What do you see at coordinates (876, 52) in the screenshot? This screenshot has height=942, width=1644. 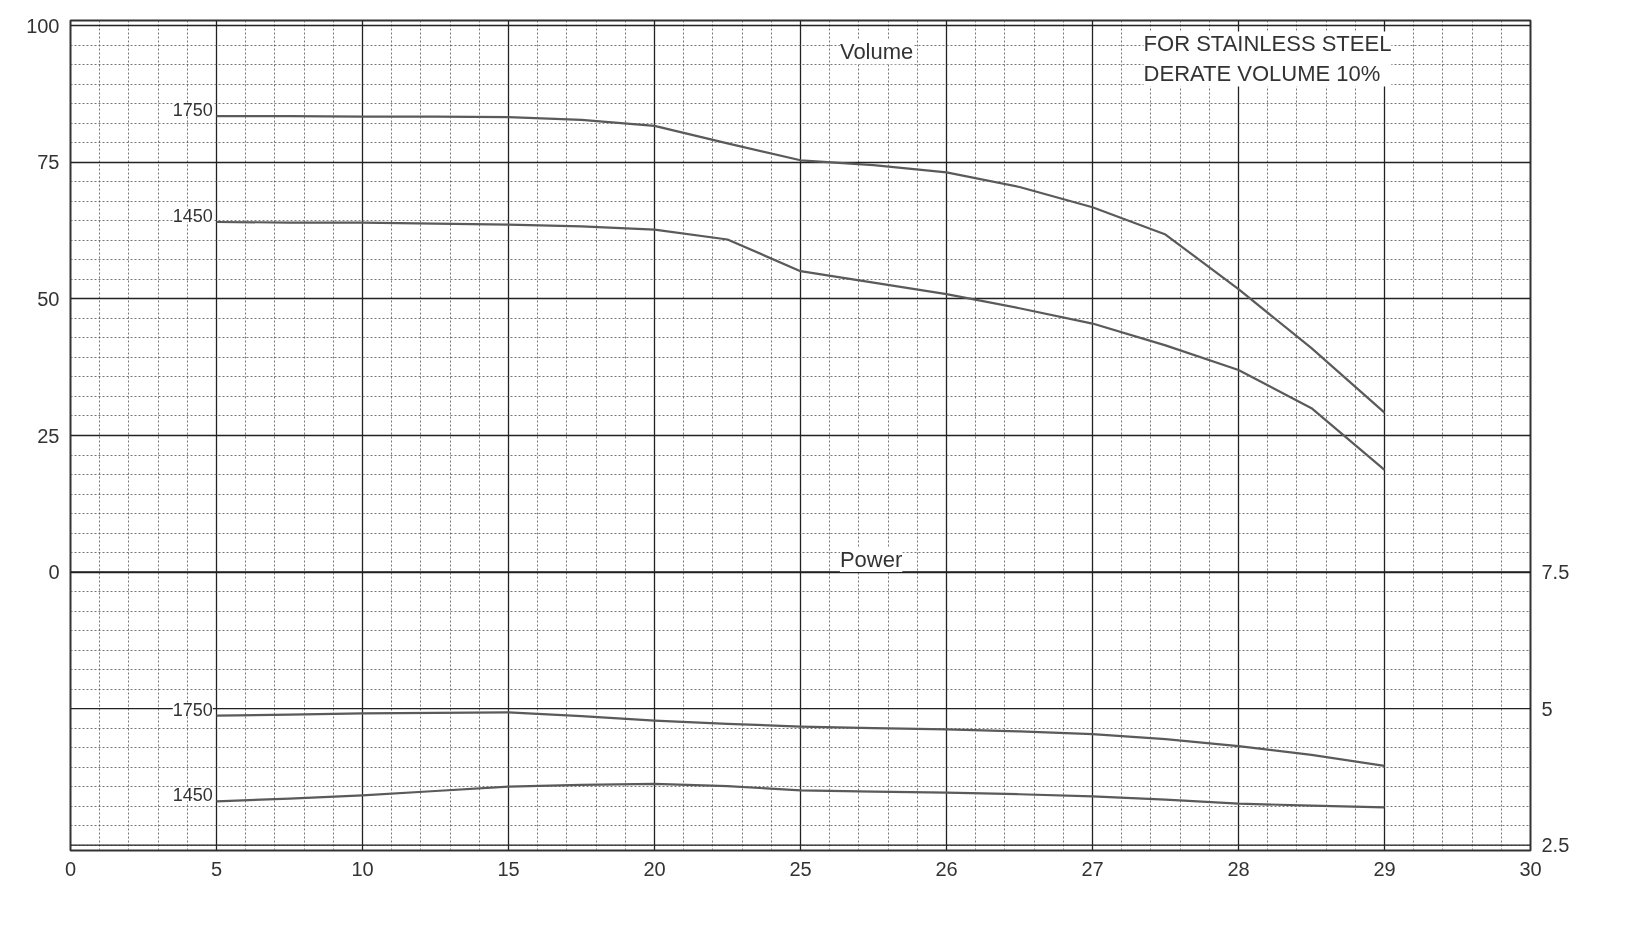 I see `annotation: Volume` at bounding box center [876, 52].